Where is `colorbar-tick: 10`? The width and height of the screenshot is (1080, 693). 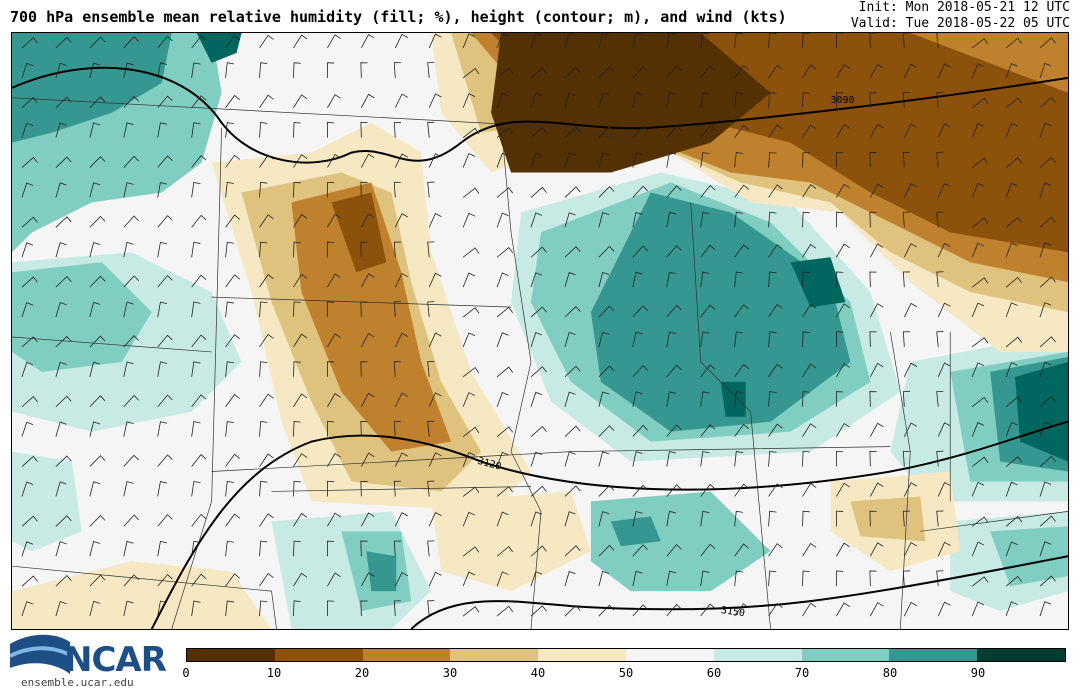 colorbar-tick: 10 is located at coordinates (274, 673).